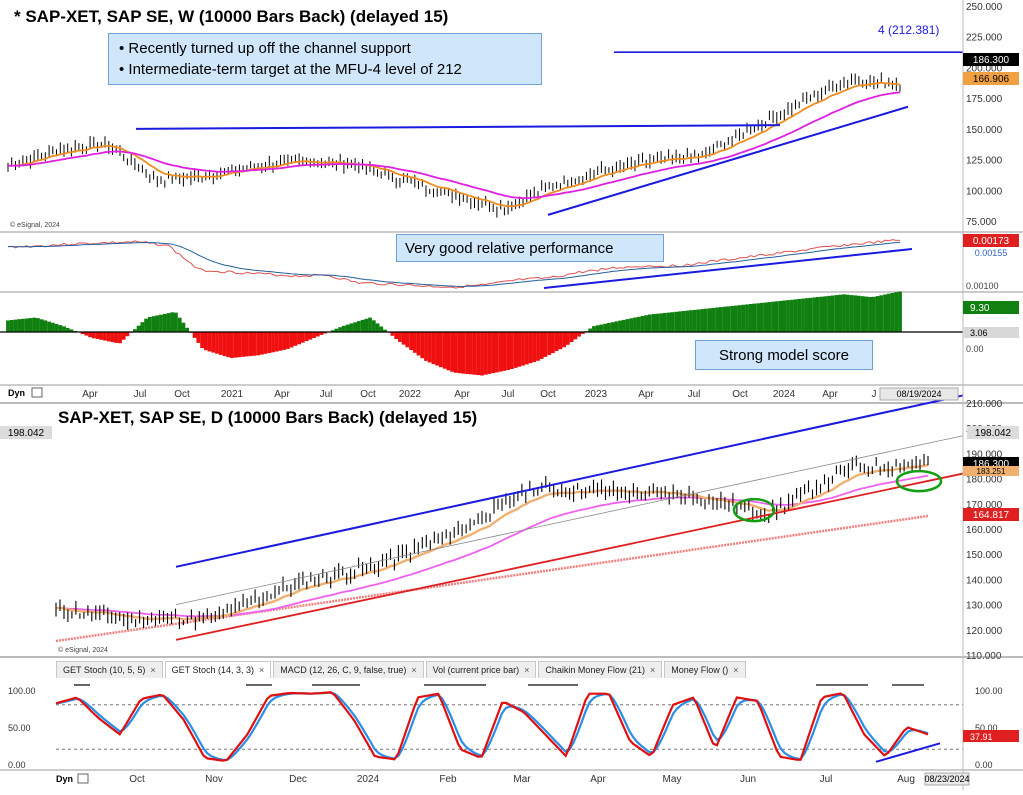 Image resolution: width=1023 pixels, height=795 pixels. I want to click on stoch-y-tick: 100.00, so click(22, 691).